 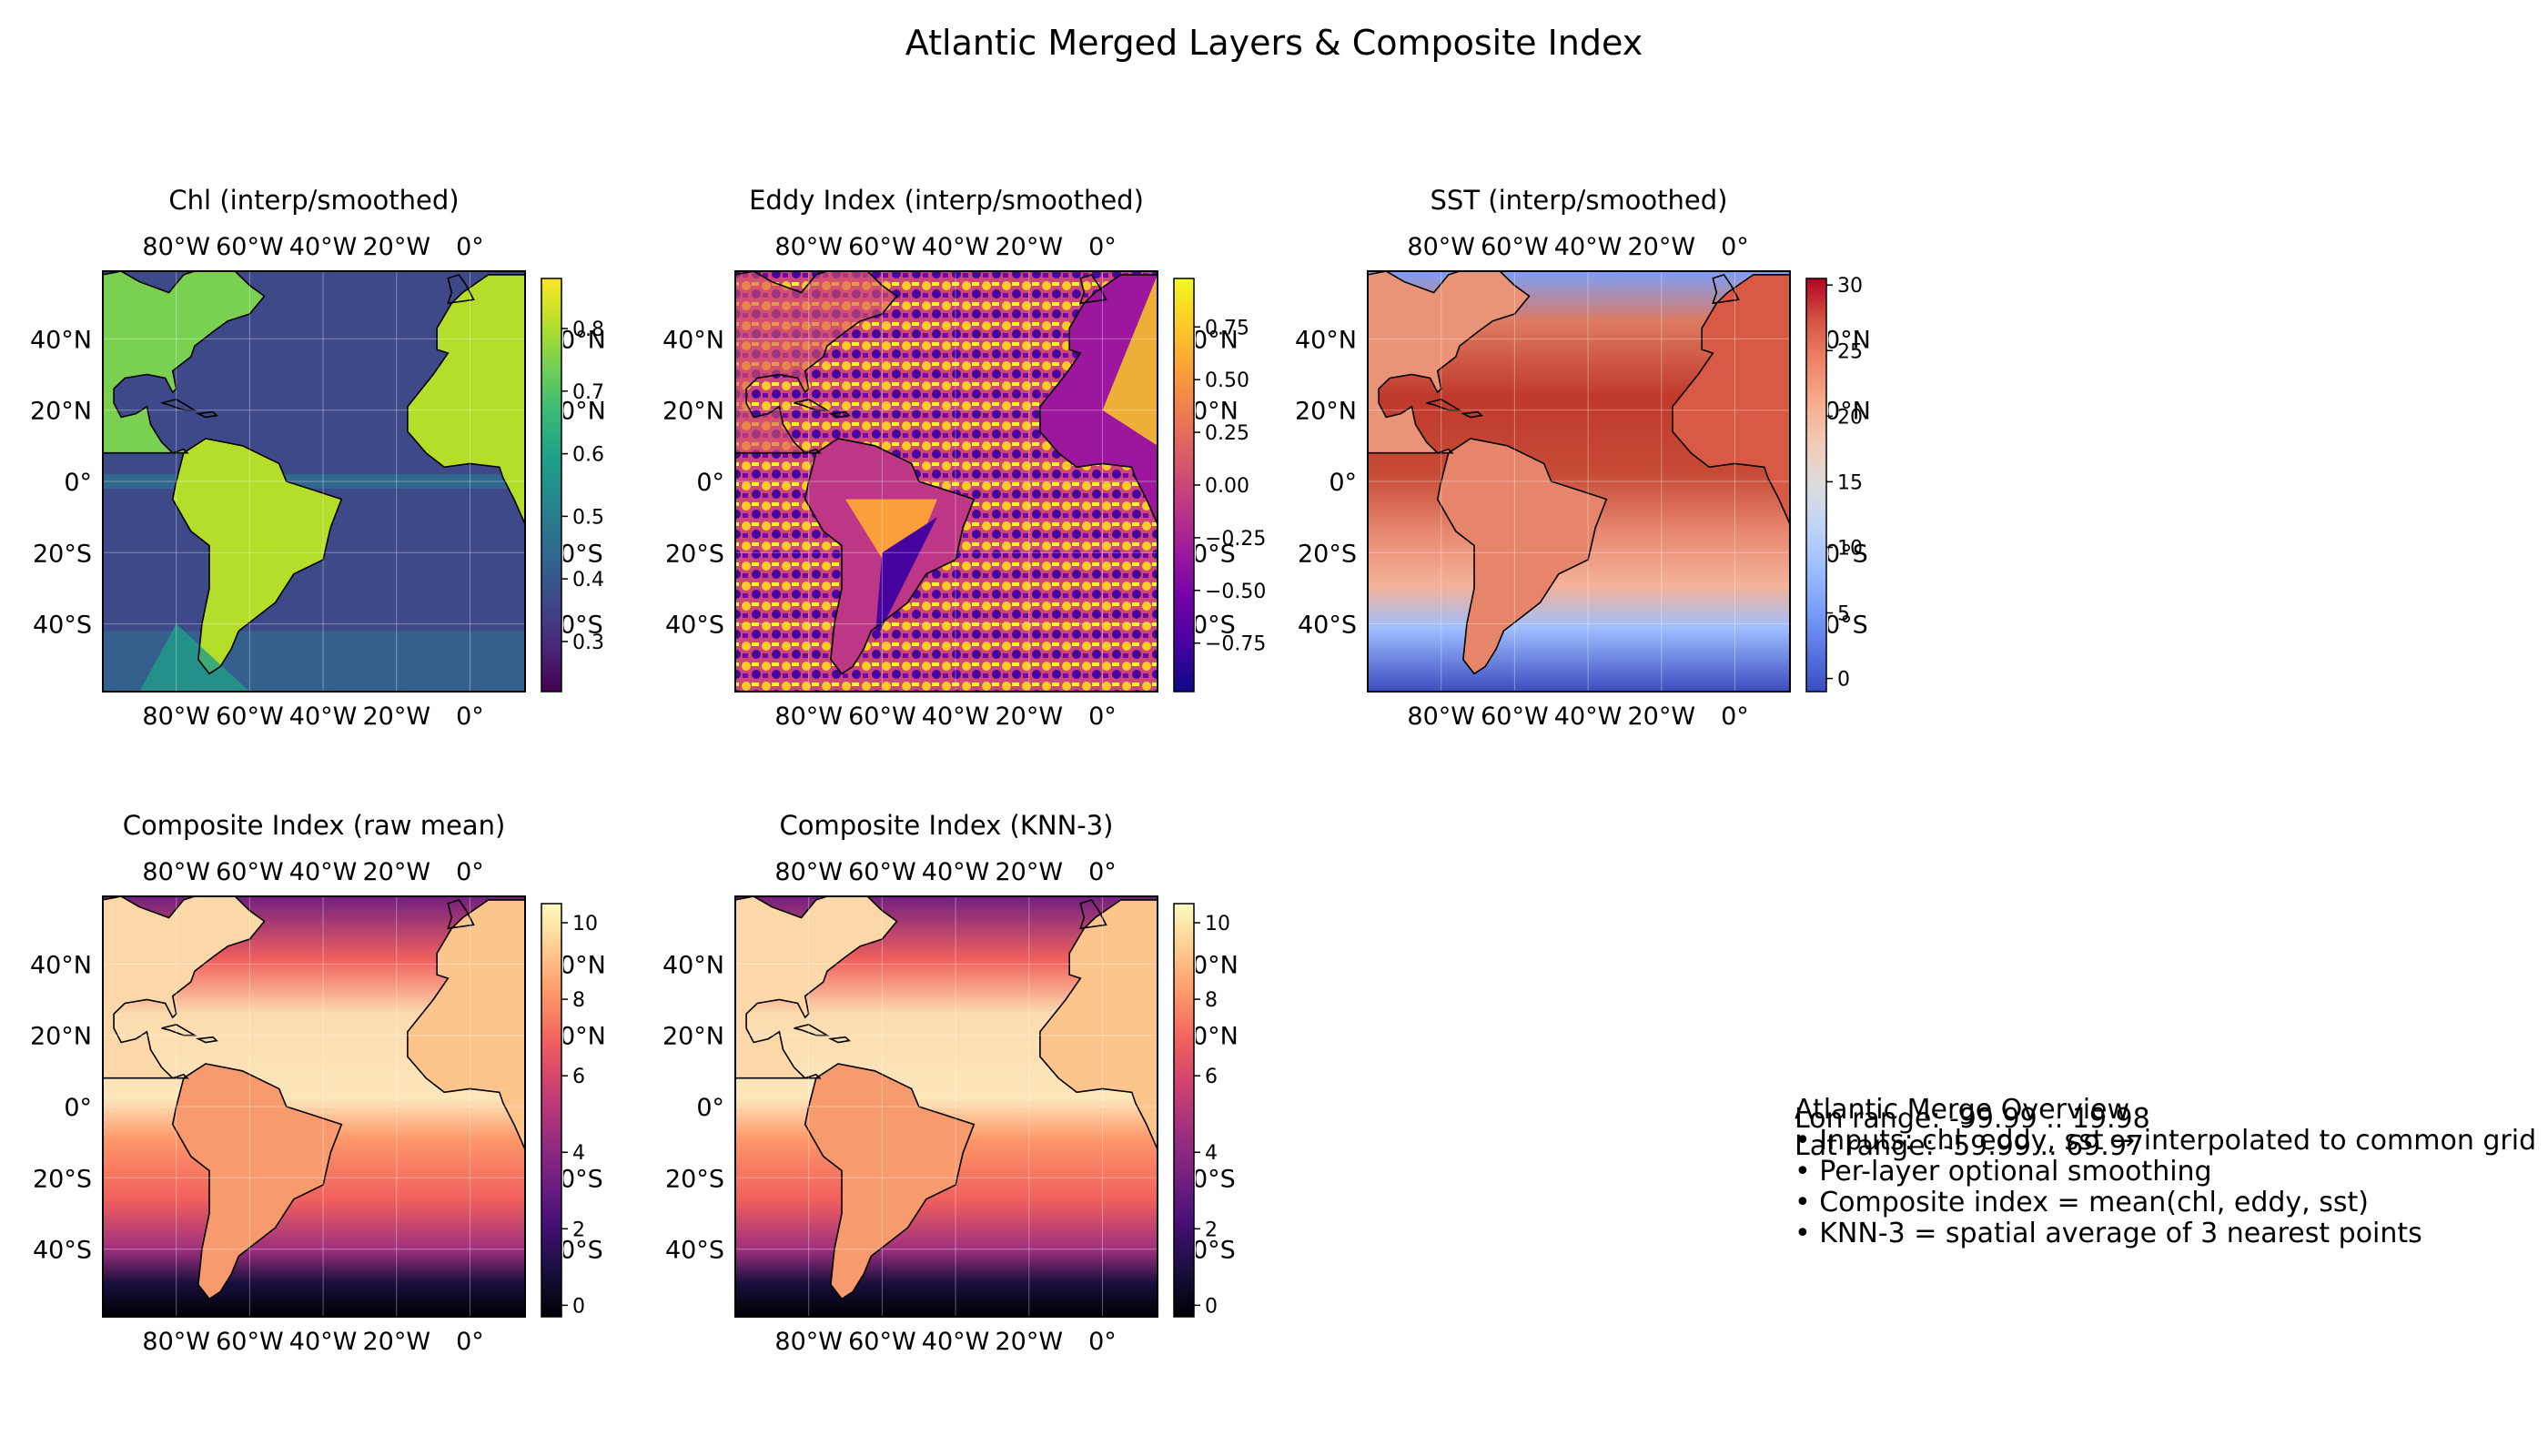 What do you see at coordinates (1236, 592) in the screenshot?
I see `colorbar-tick-label: −0.50` at bounding box center [1236, 592].